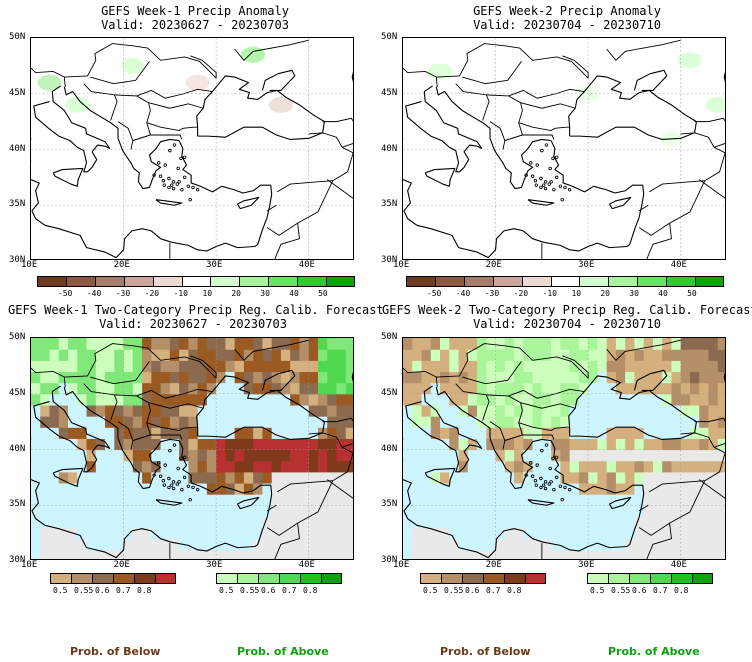 Image resolution: width=752 pixels, height=662 pixels. What do you see at coordinates (548, 172) in the screenshot?
I see `islands` at bounding box center [548, 172].